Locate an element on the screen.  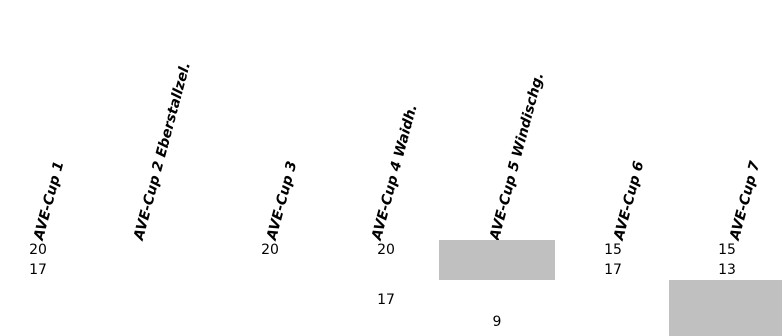
cell-r1-c6: 15 is located at coordinates (613, 250).